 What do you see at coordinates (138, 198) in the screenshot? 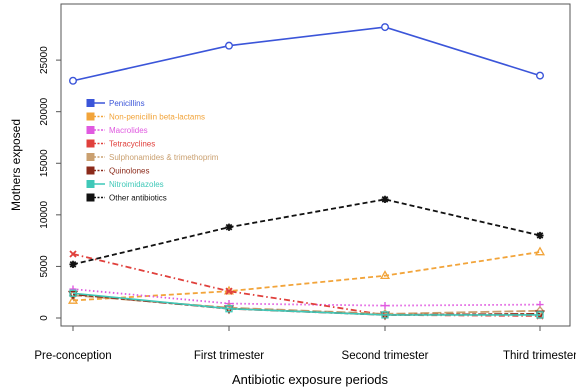
I see `legend-label: Other antibiotics` at bounding box center [138, 198].